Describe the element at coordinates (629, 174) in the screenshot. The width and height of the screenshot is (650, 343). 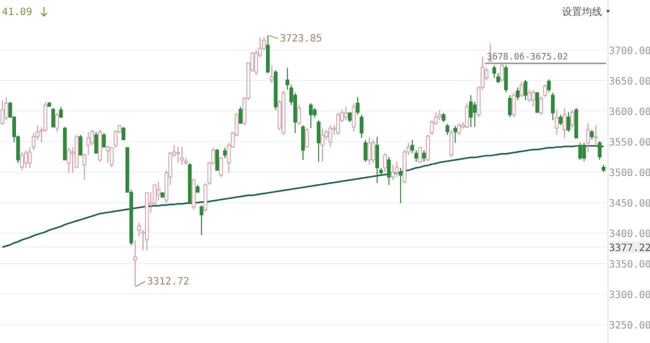
I see `y-tick-label: 3500.00` at that location.